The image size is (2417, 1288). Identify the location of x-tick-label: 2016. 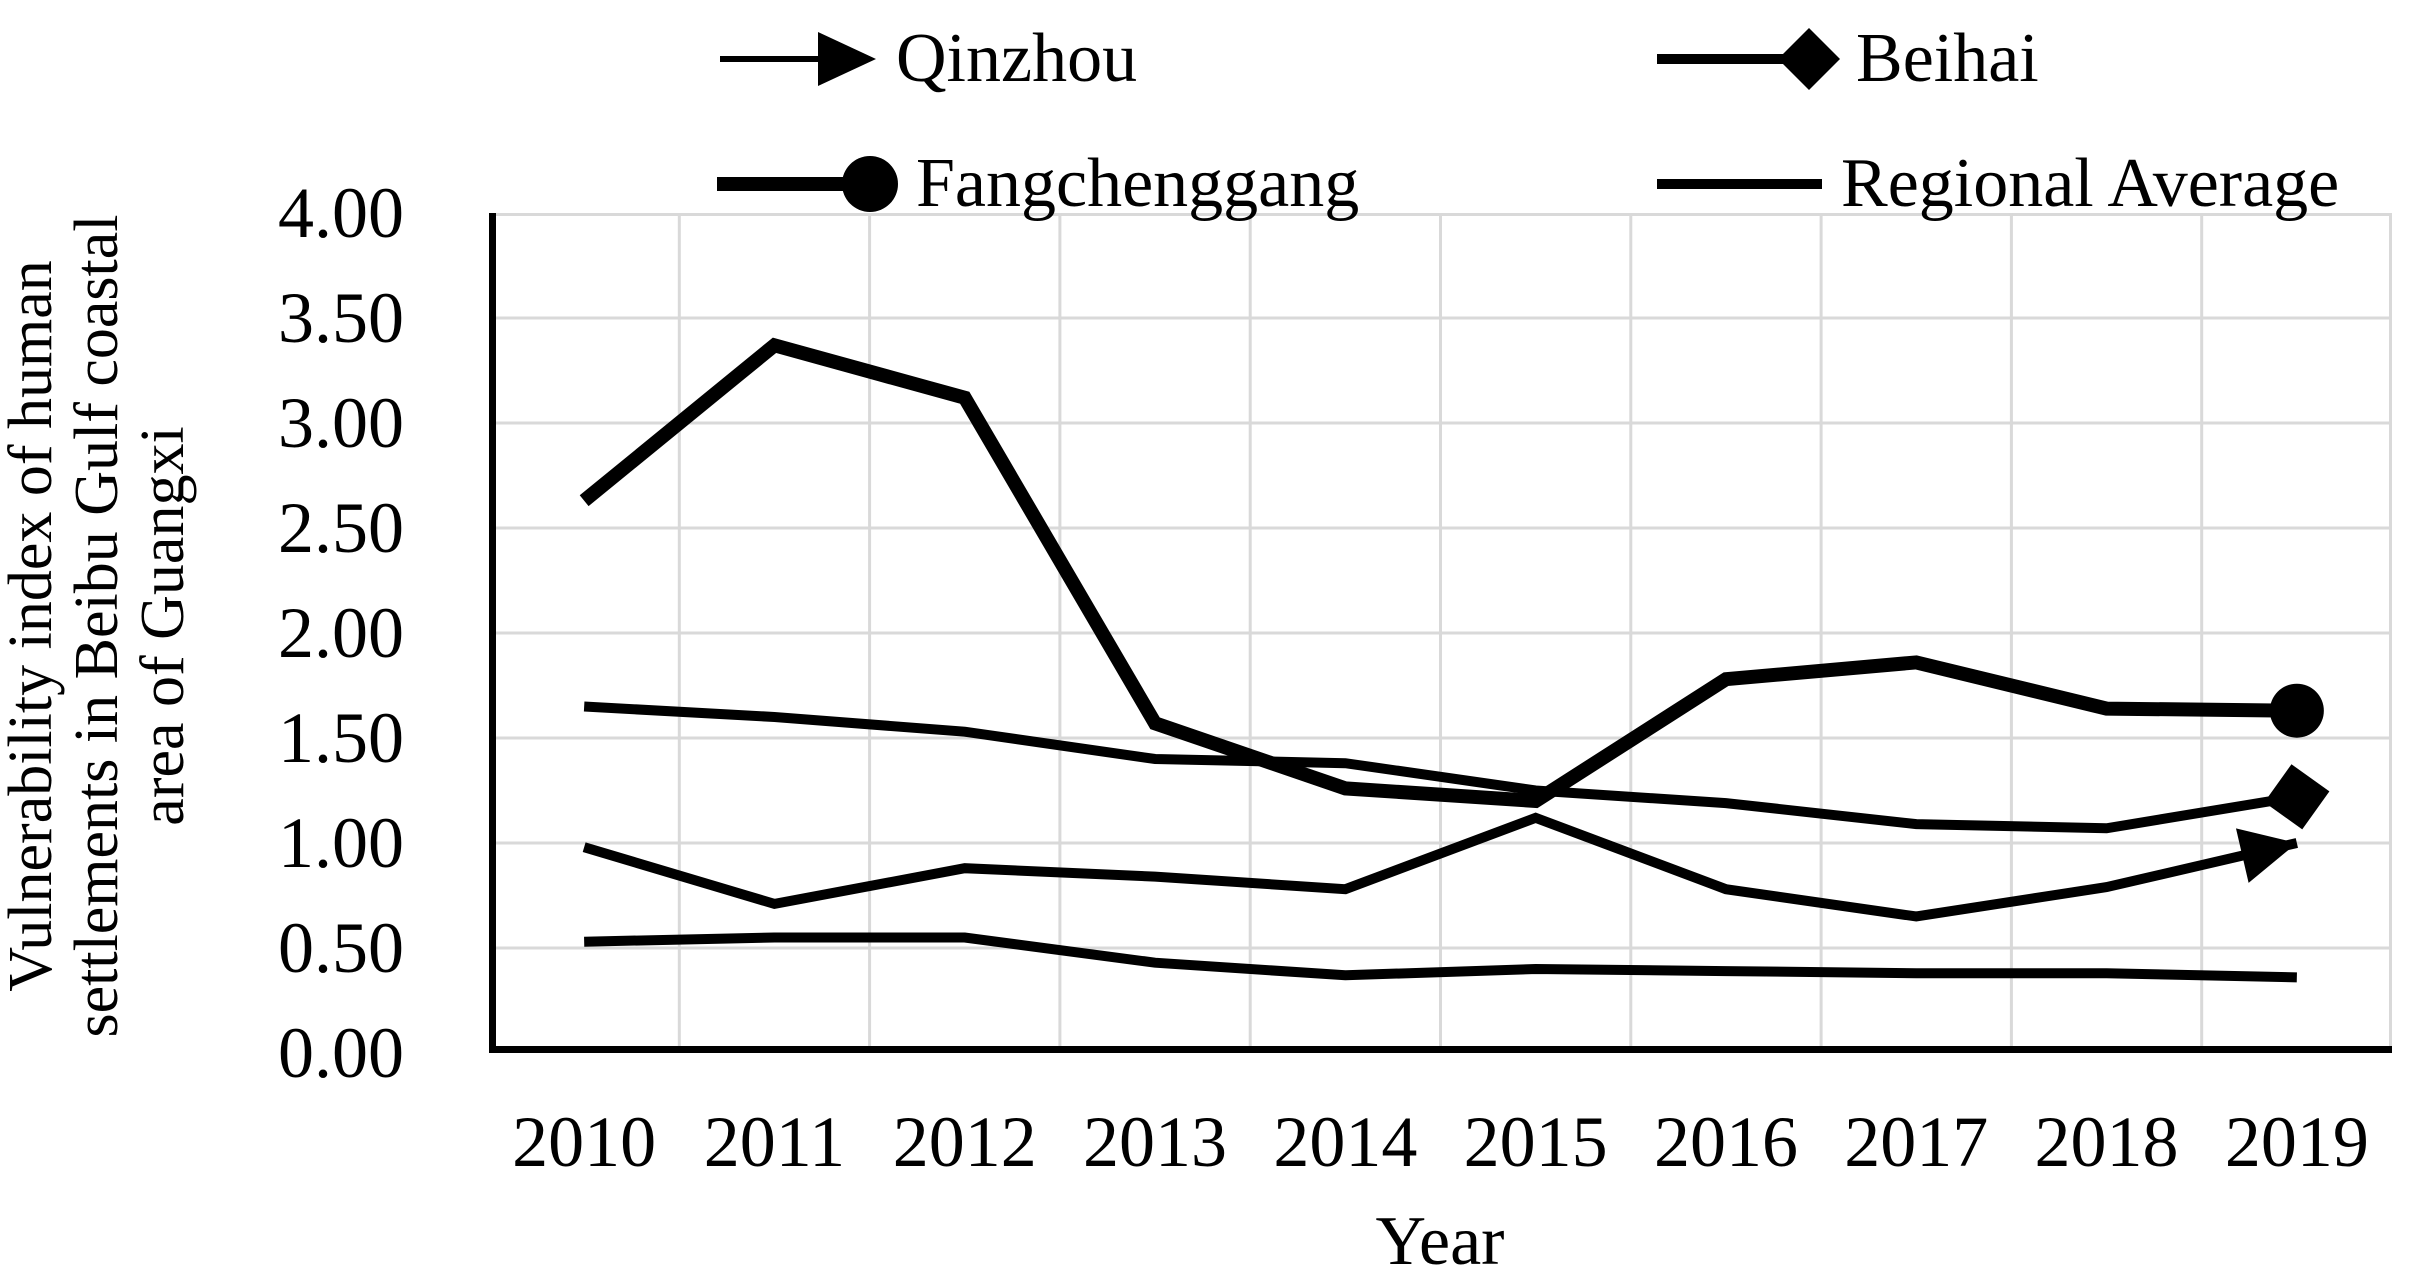
(1725, 1142).